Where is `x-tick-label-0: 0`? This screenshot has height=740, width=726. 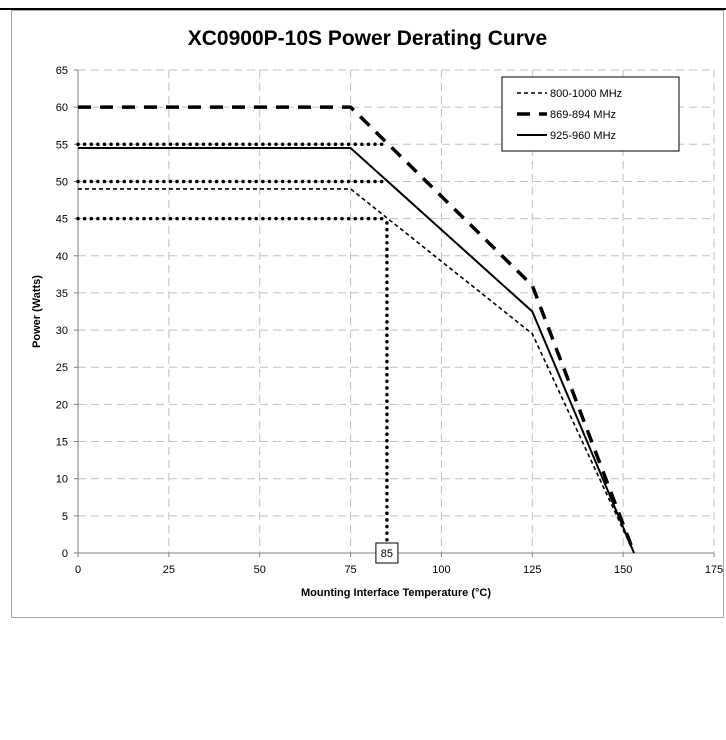
x-tick-label-0: 0 is located at coordinates (78, 570).